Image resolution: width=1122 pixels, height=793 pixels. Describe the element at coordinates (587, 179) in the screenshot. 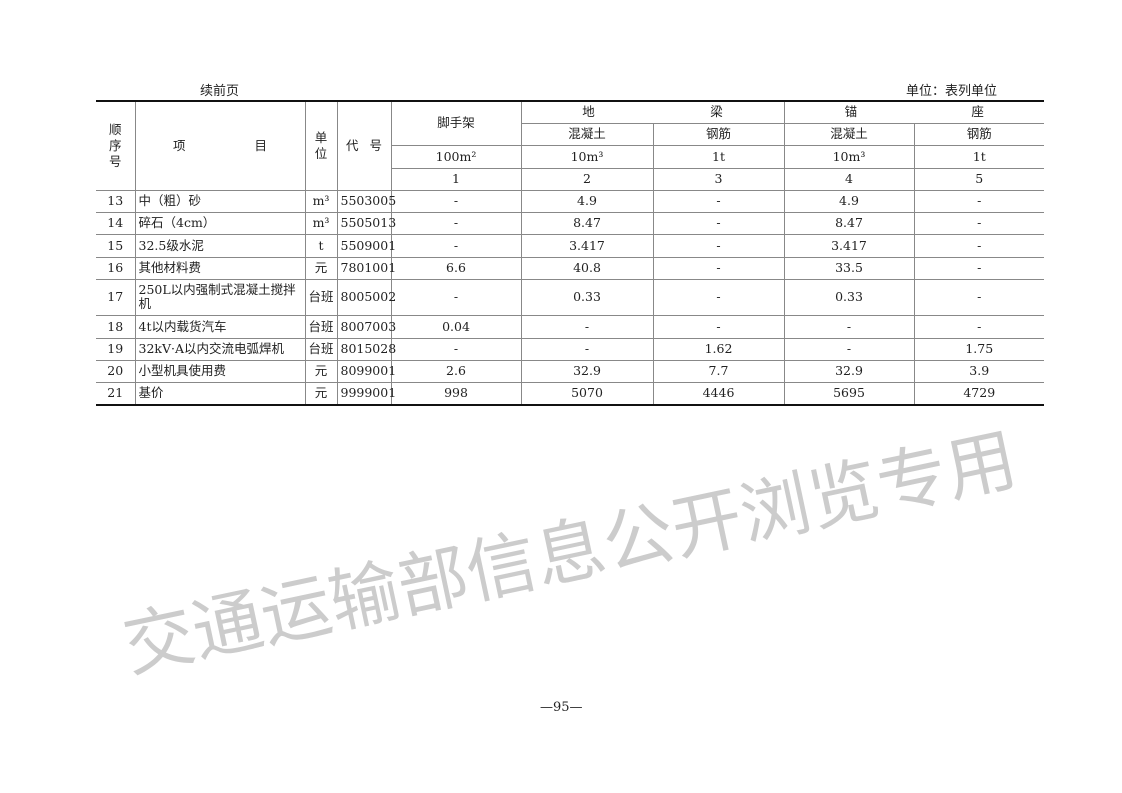

I see `header-number: 2` at that location.